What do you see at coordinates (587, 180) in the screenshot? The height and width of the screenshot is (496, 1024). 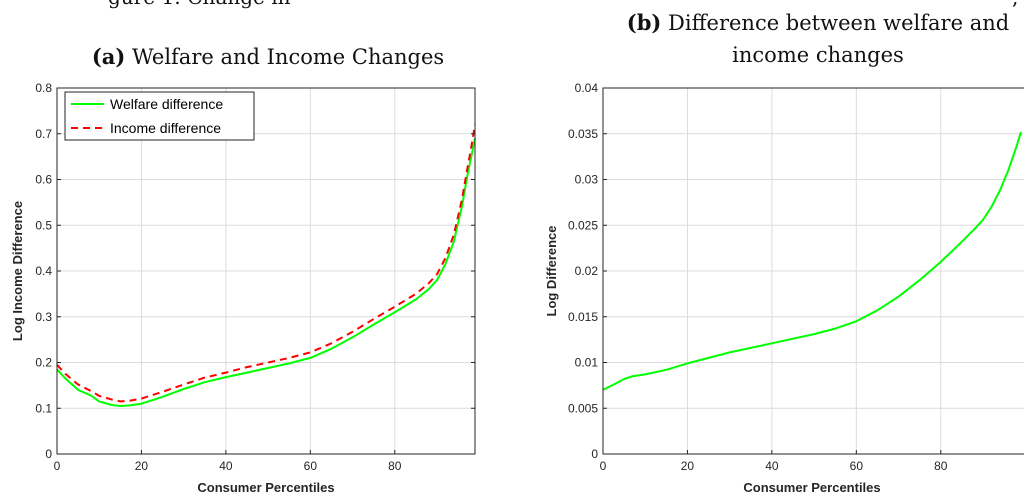 I see `y-tick-label: 0.03` at bounding box center [587, 180].